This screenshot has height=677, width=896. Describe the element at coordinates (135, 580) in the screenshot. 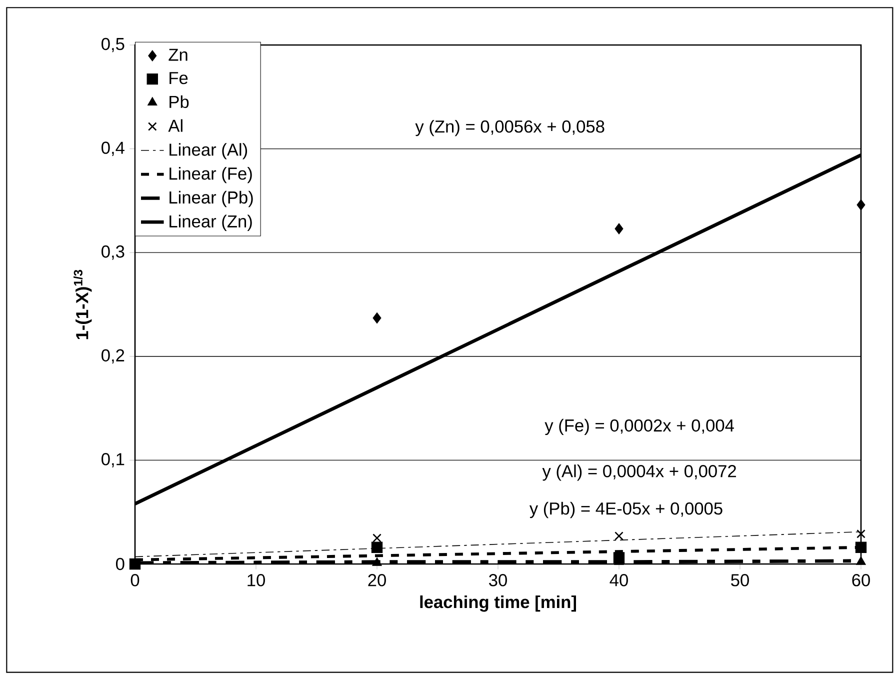

I see `x-tick-label: 0` at that location.